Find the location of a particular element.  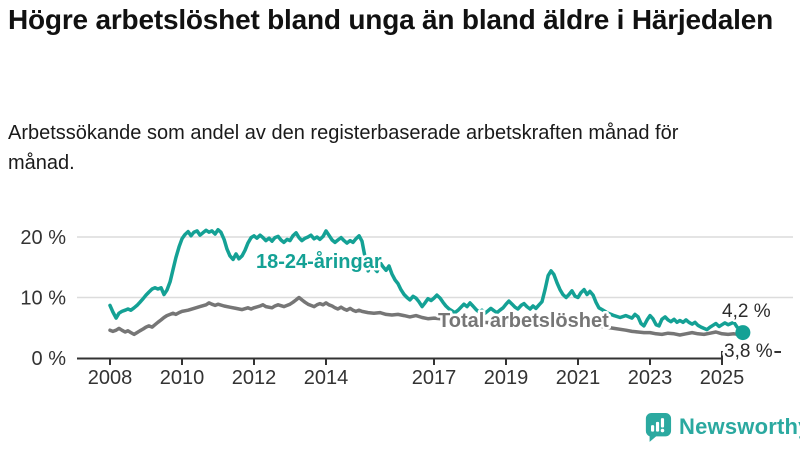

x-tick-label: 2008 is located at coordinates (110, 378).